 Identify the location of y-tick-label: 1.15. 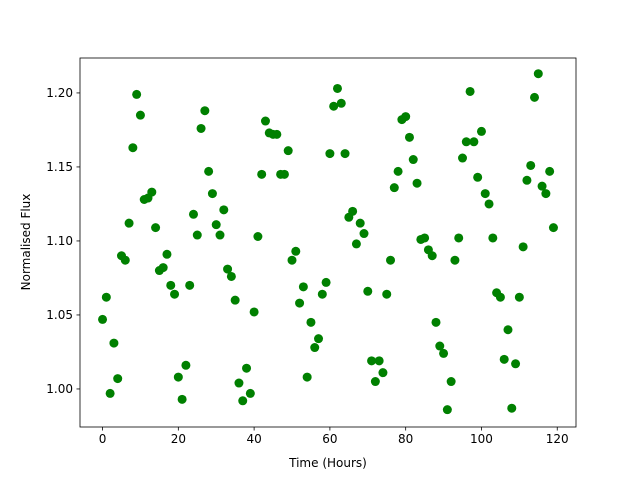
(59, 167).